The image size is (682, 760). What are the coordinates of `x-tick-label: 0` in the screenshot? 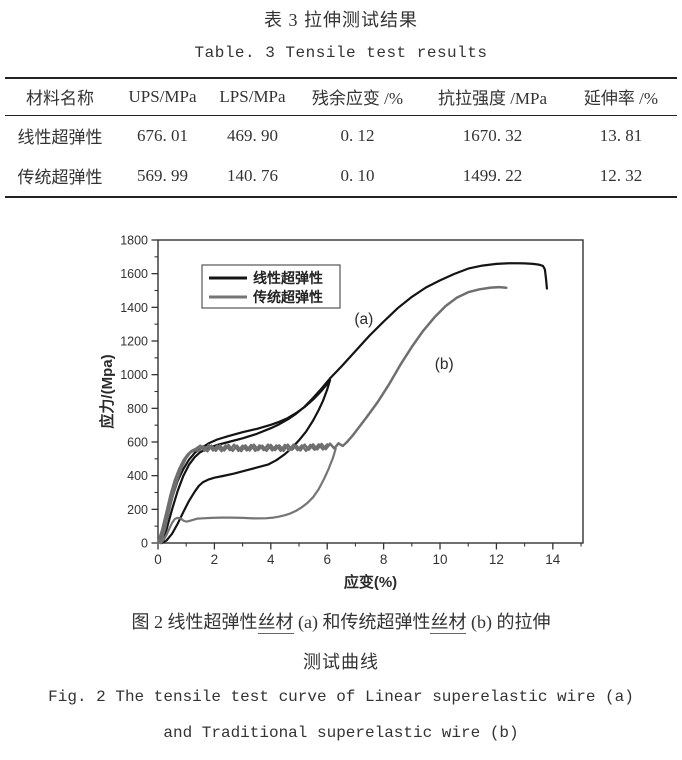 It's located at (158, 559).